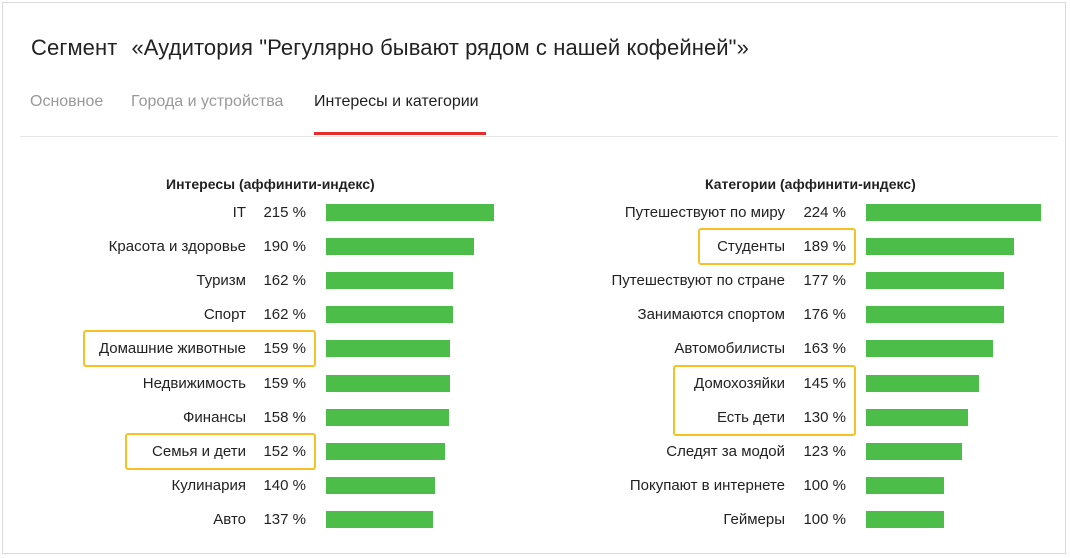 This screenshot has width=1070, height=558. Describe the element at coordinates (214, 417) in the screenshot. I see `interest-label: Финансы` at that location.